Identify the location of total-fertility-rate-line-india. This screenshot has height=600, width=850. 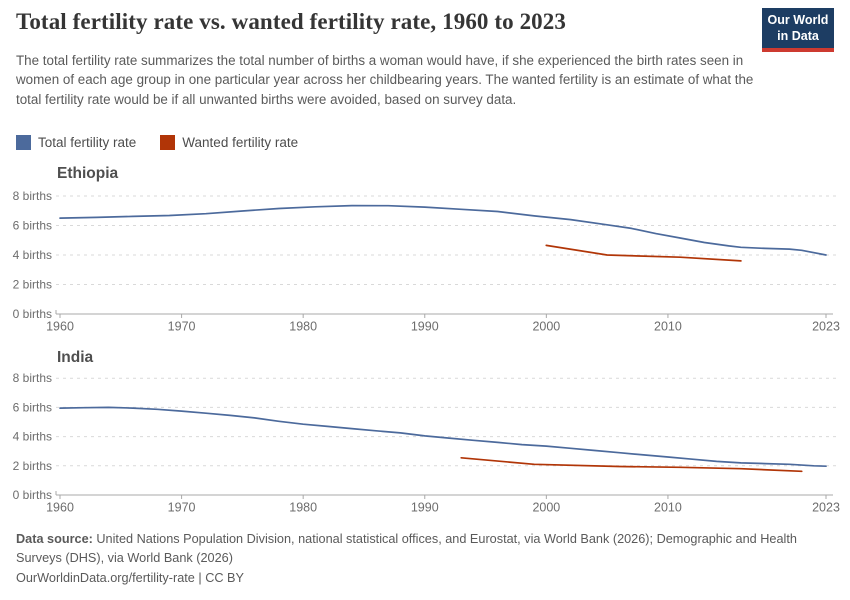
(443, 437).